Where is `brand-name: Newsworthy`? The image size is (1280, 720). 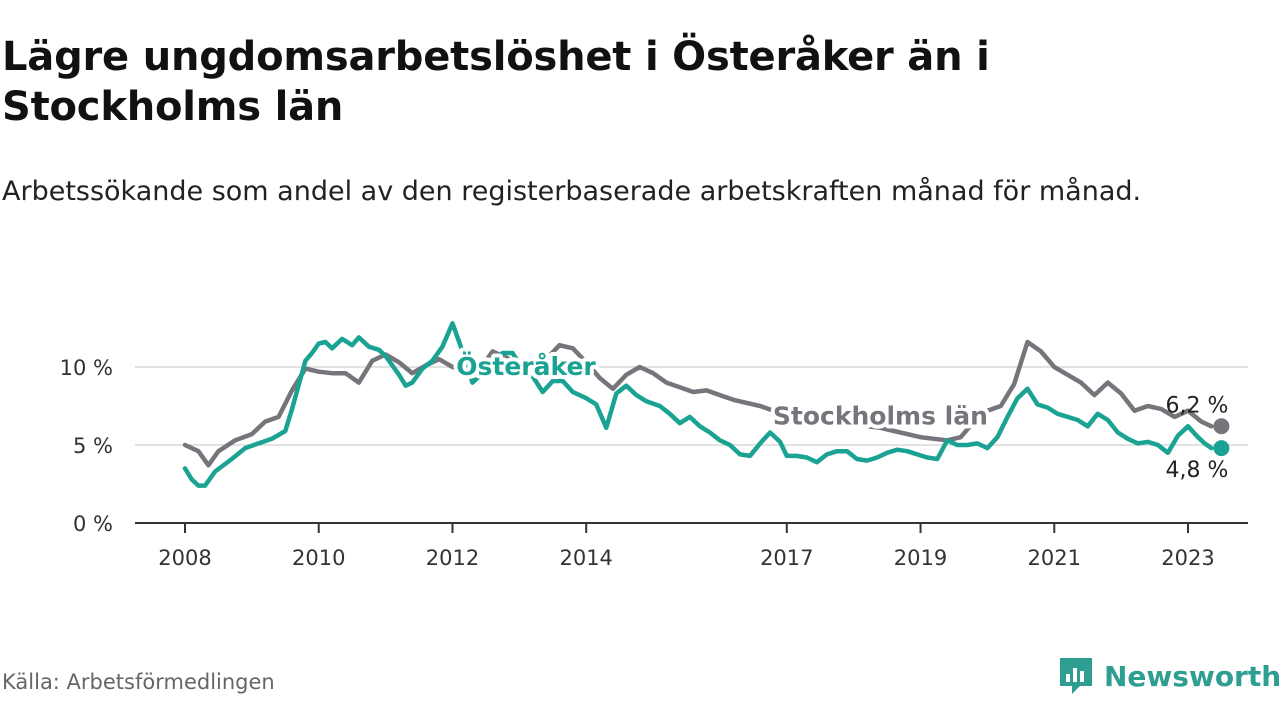 brand-name: Newsworthy is located at coordinates (1192, 676).